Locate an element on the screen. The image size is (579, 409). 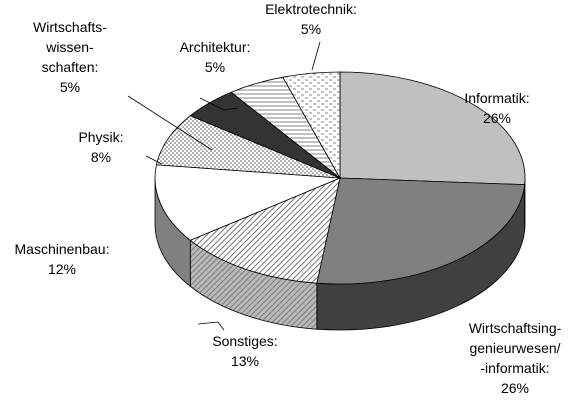
slice-label: Sonstiges: 13% is located at coordinates (244, 351).